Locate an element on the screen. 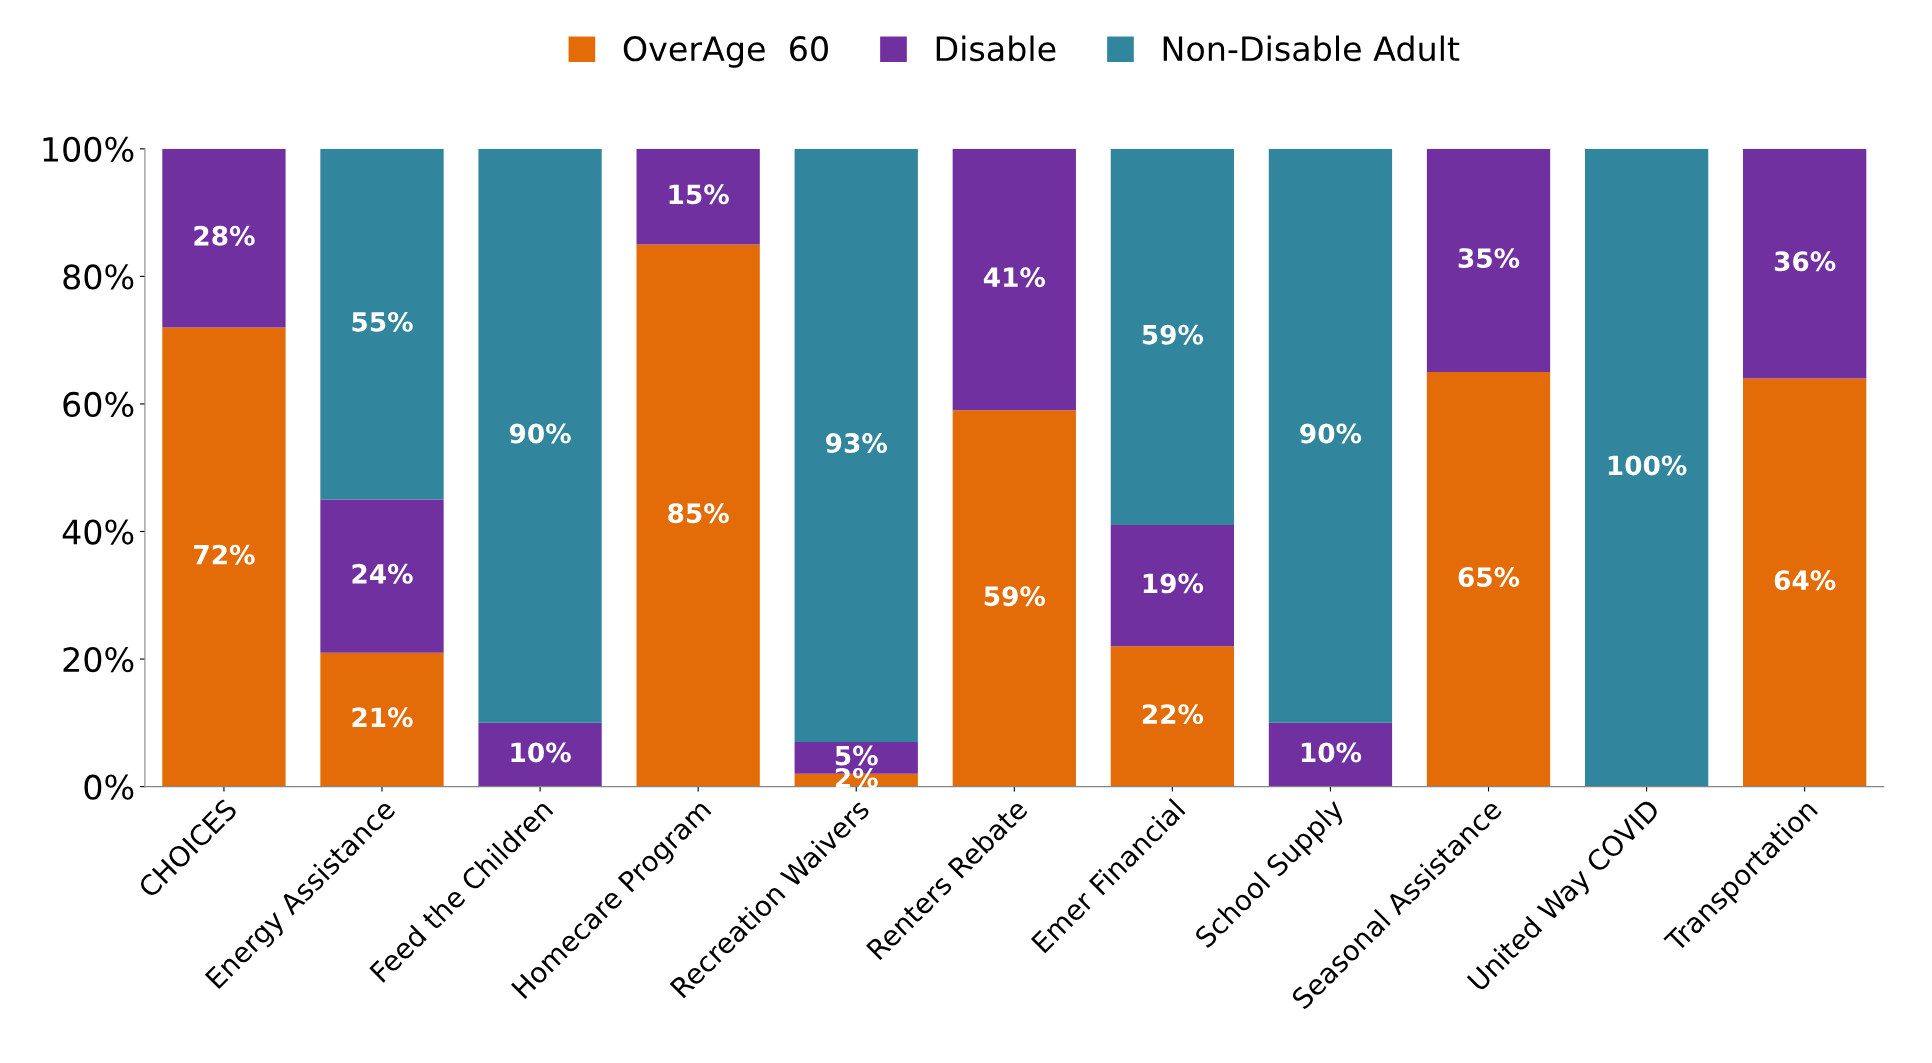 The width and height of the screenshot is (1932, 1063). data-label: 24% is located at coordinates (382, 573).